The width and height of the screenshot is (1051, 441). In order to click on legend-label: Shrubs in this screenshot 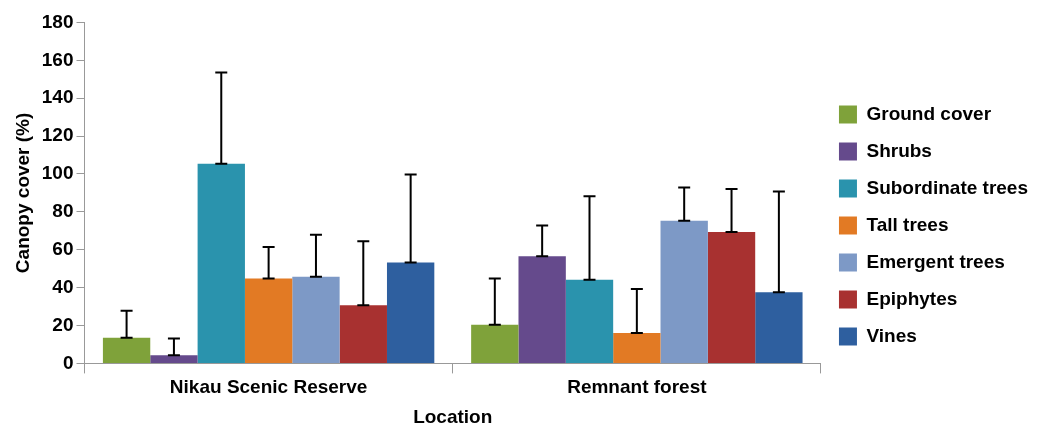, I will do `click(899, 150)`.